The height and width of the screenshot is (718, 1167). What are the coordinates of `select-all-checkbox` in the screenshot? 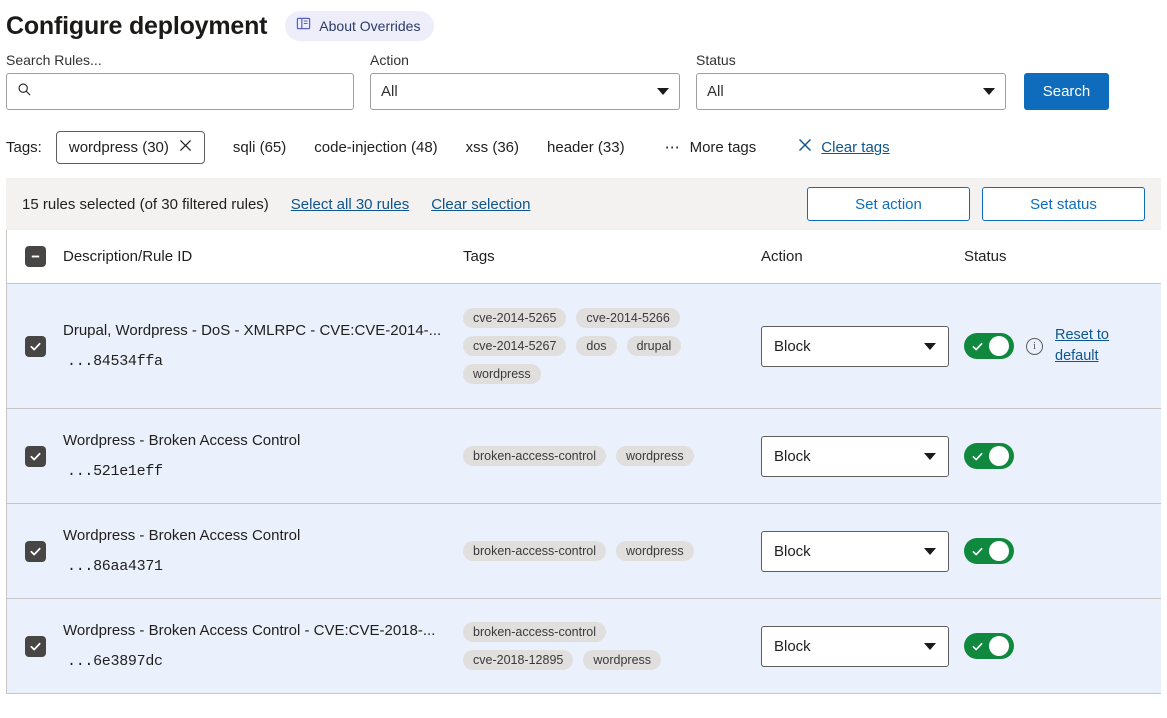 It's located at (35, 256).